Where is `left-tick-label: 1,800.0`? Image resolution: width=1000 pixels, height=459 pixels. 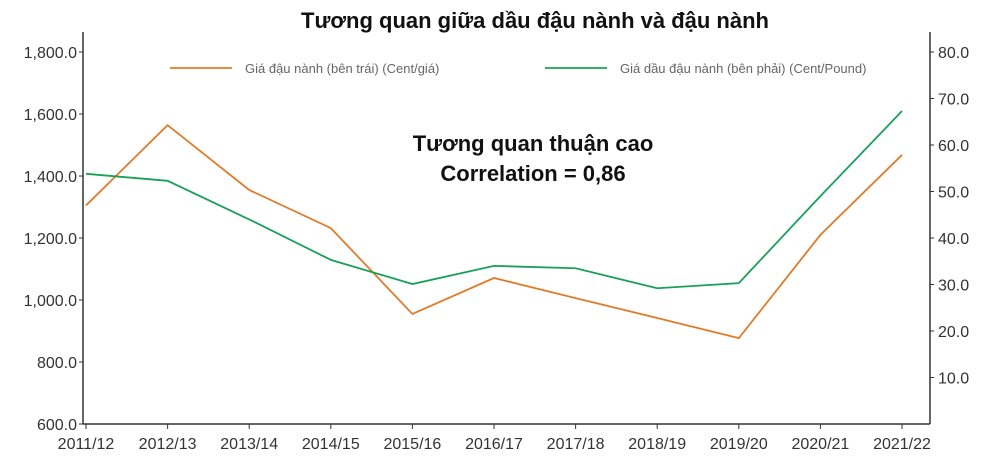 left-tick-label: 1,800.0 is located at coordinates (50, 53).